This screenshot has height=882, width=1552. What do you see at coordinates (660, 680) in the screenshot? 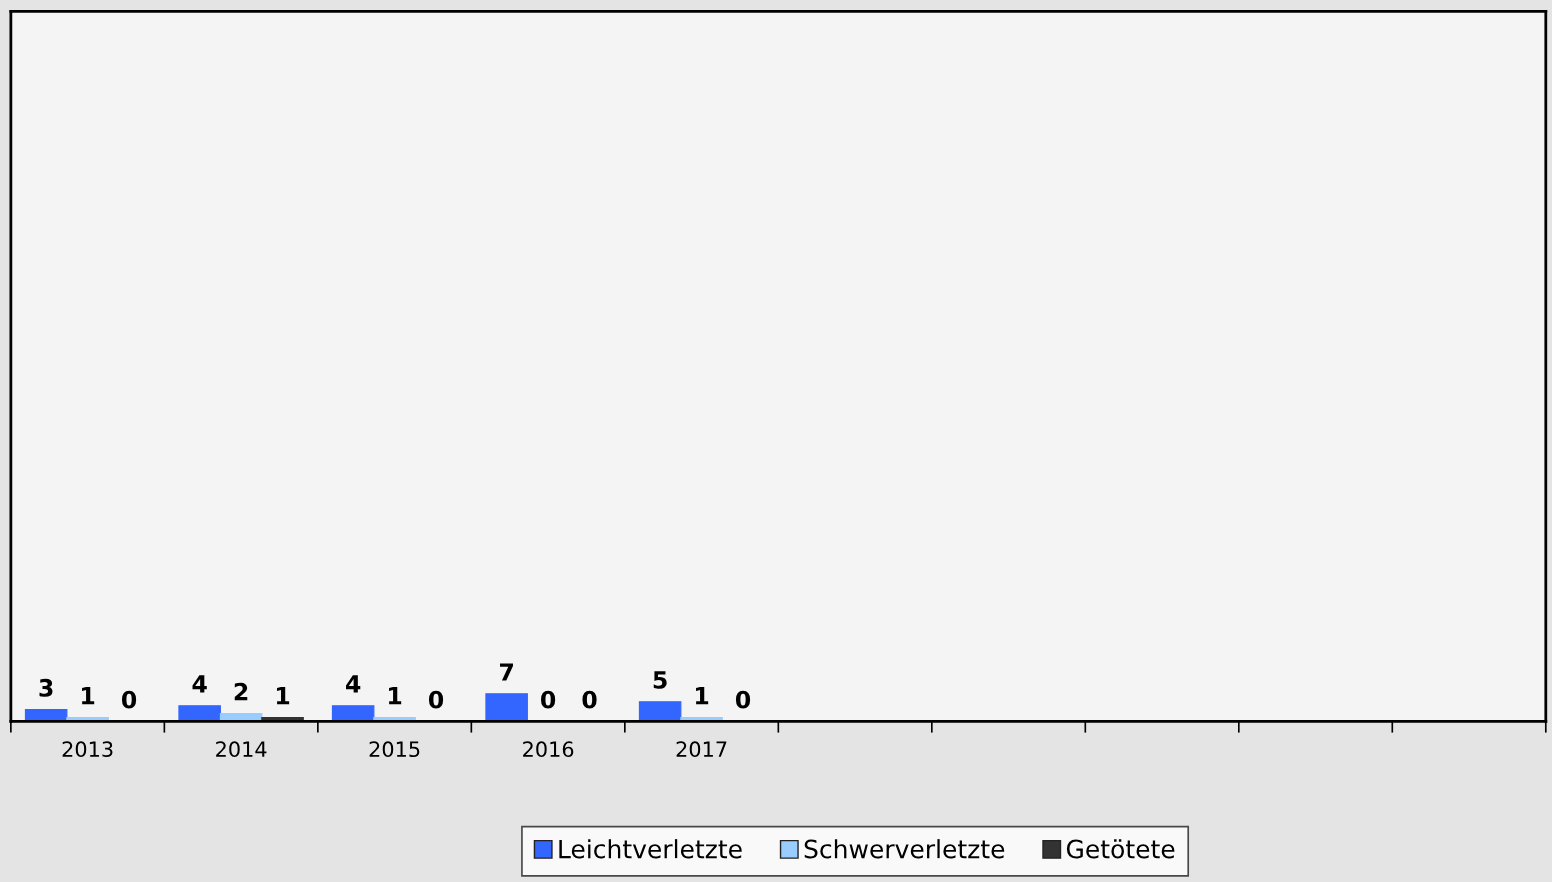
I see `data-label: 5` at bounding box center [660, 680].